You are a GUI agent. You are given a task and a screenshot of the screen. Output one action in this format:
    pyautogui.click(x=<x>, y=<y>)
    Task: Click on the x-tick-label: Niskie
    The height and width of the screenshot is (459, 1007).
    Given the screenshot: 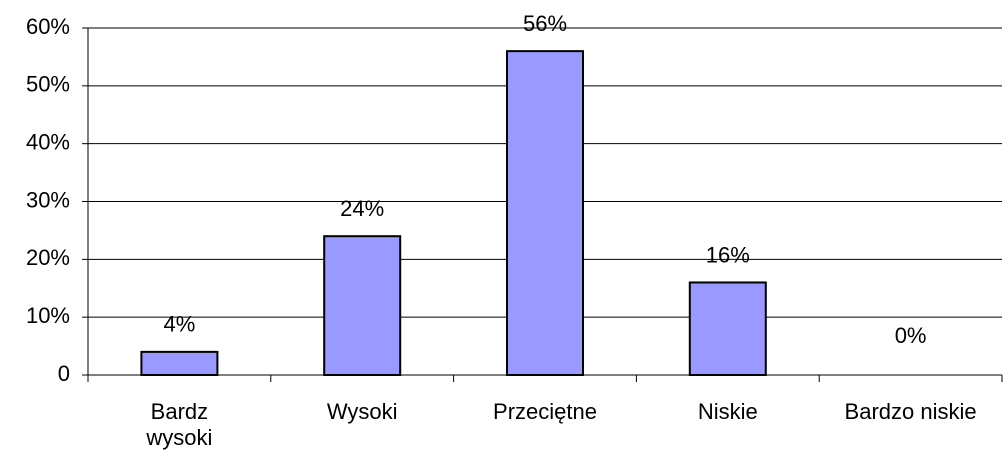 What is the action you would take?
    pyautogui.click(x=727, y=411)
    